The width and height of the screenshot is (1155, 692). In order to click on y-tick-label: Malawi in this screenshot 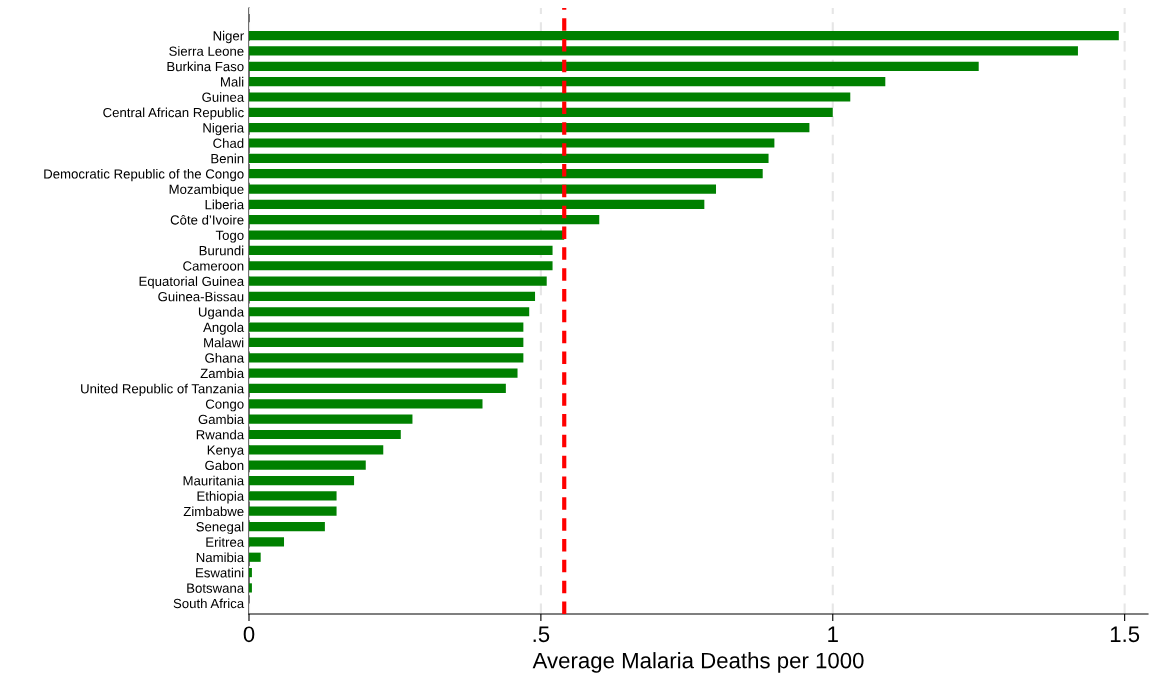, I will do `click(224, 342)`.